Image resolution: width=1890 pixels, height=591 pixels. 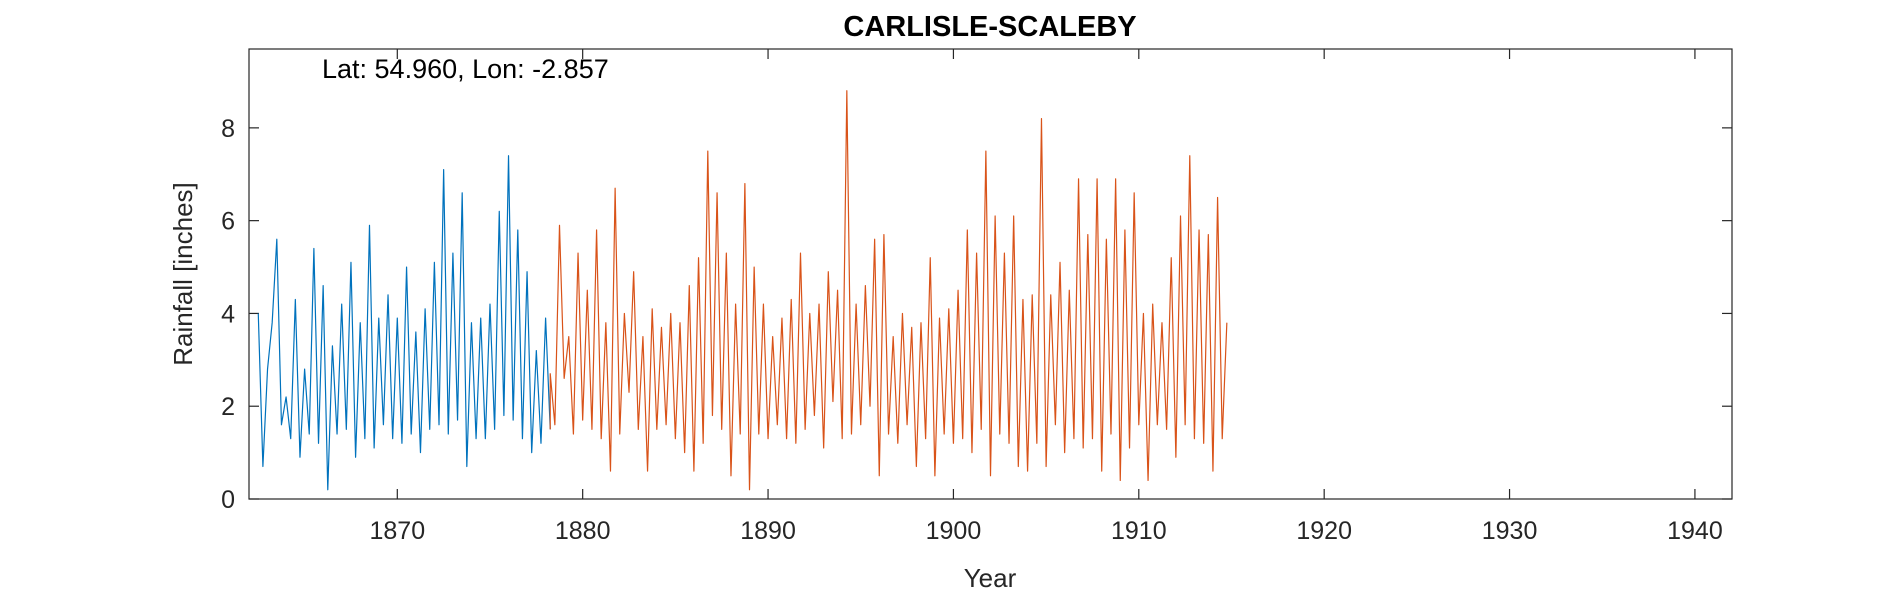 What do you see at coordinates (465, 69) in the screenshot?
I see `location-annotation: Lat: 54.960, Lon: -2.857` at bounding box center [465, 69].